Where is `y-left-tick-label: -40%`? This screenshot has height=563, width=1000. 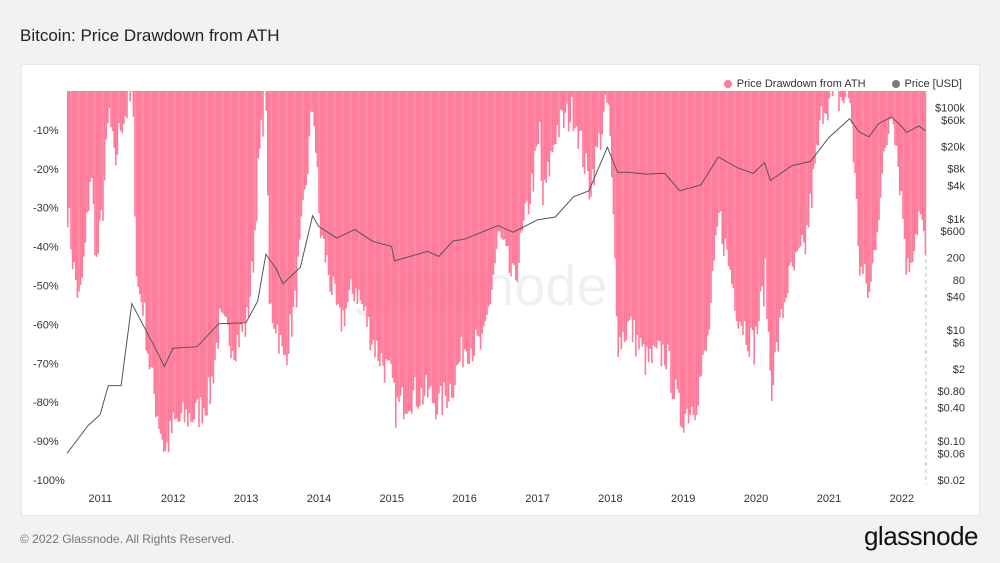
y-left-tick-label: -40% is located at coordinates (46, 248).